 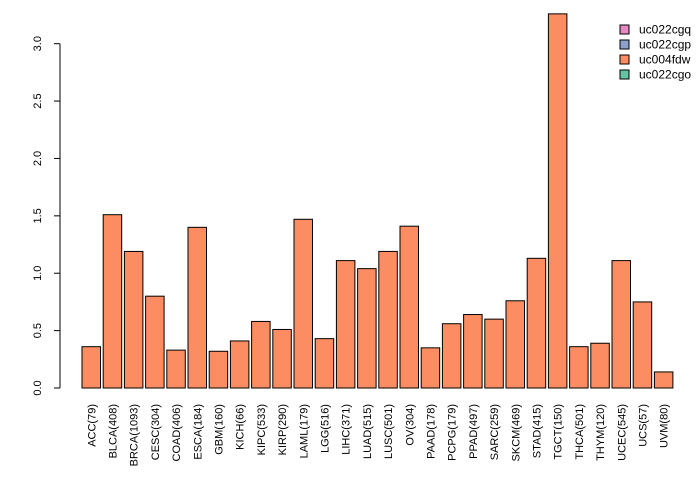 What do you see at coordinates (38, 387) in the screenshot?
I see `y-tick-label: 0.0` at bounding box center [38, 387].